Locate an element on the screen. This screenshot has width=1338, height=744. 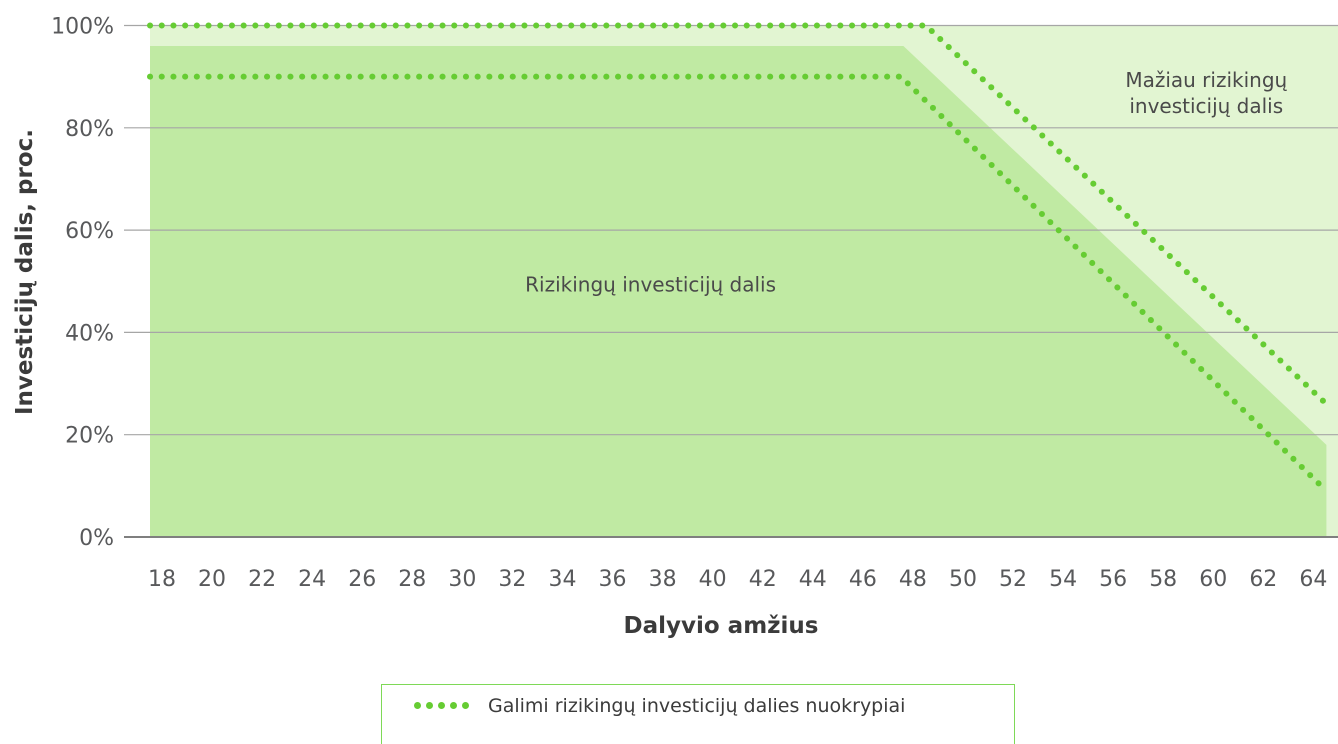
x-tick-label: 20 is located at coordinates (212, 579).